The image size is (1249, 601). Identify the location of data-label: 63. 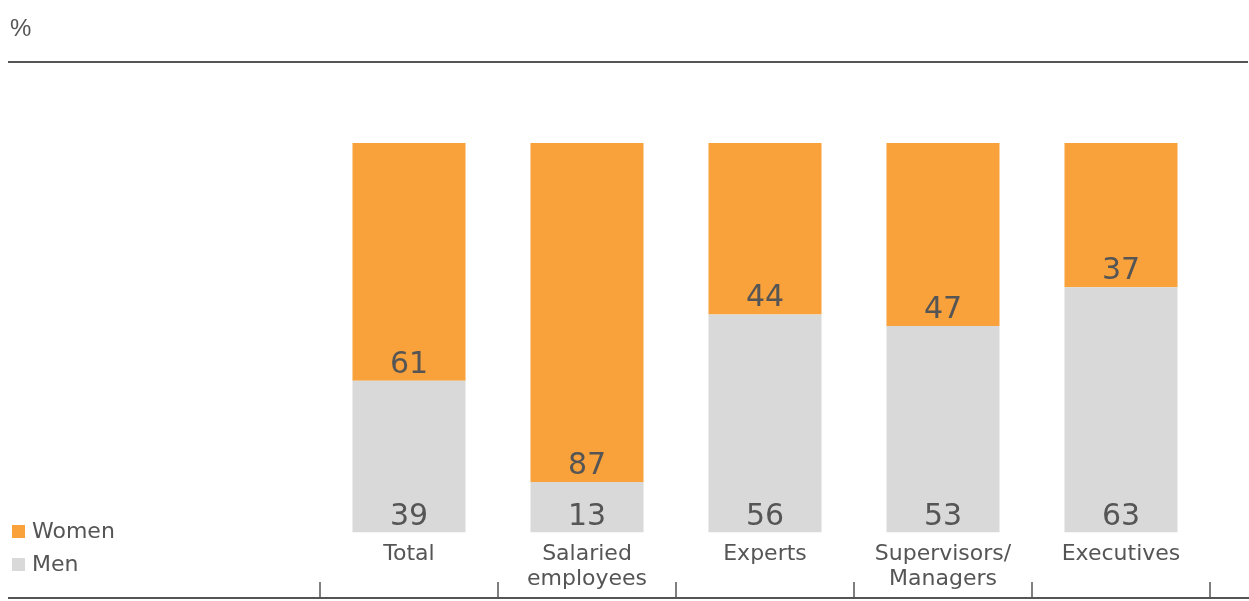
(1121, 514).